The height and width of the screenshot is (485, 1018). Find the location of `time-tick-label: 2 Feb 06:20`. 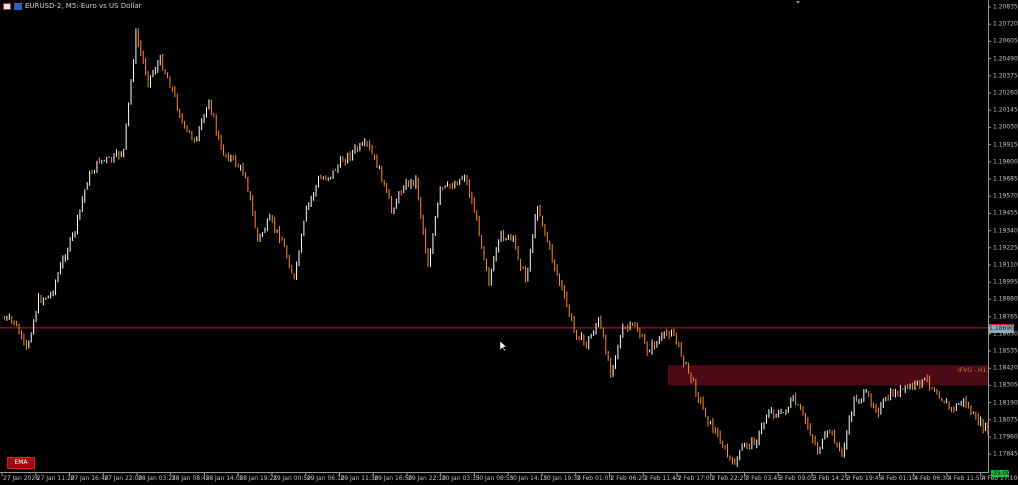

time-tick-label: 2 Feb 06:20 is located at coordinates (628, 478).